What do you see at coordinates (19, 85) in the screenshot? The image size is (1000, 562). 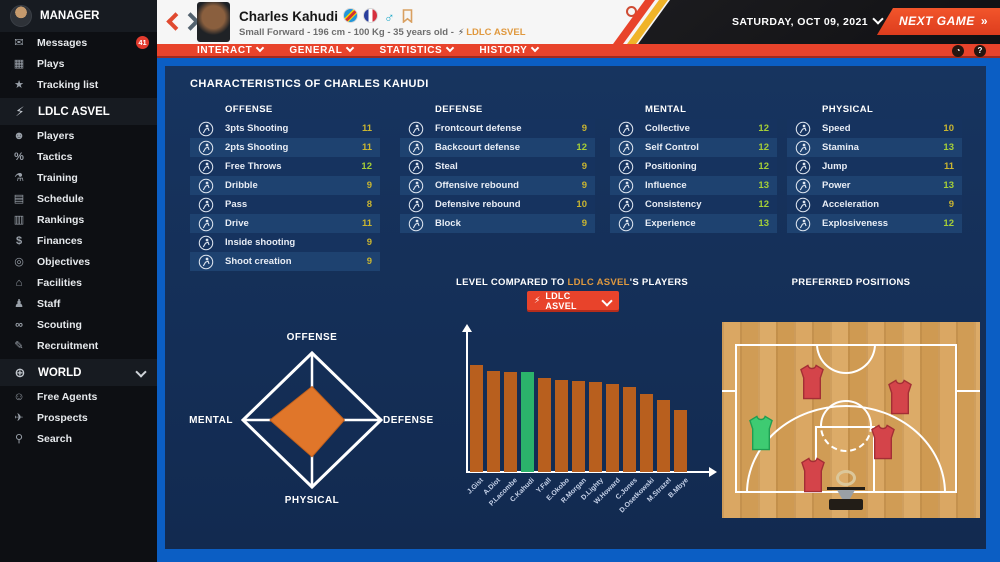 I see `star-icon: ★` at bounding box center [19, 85].